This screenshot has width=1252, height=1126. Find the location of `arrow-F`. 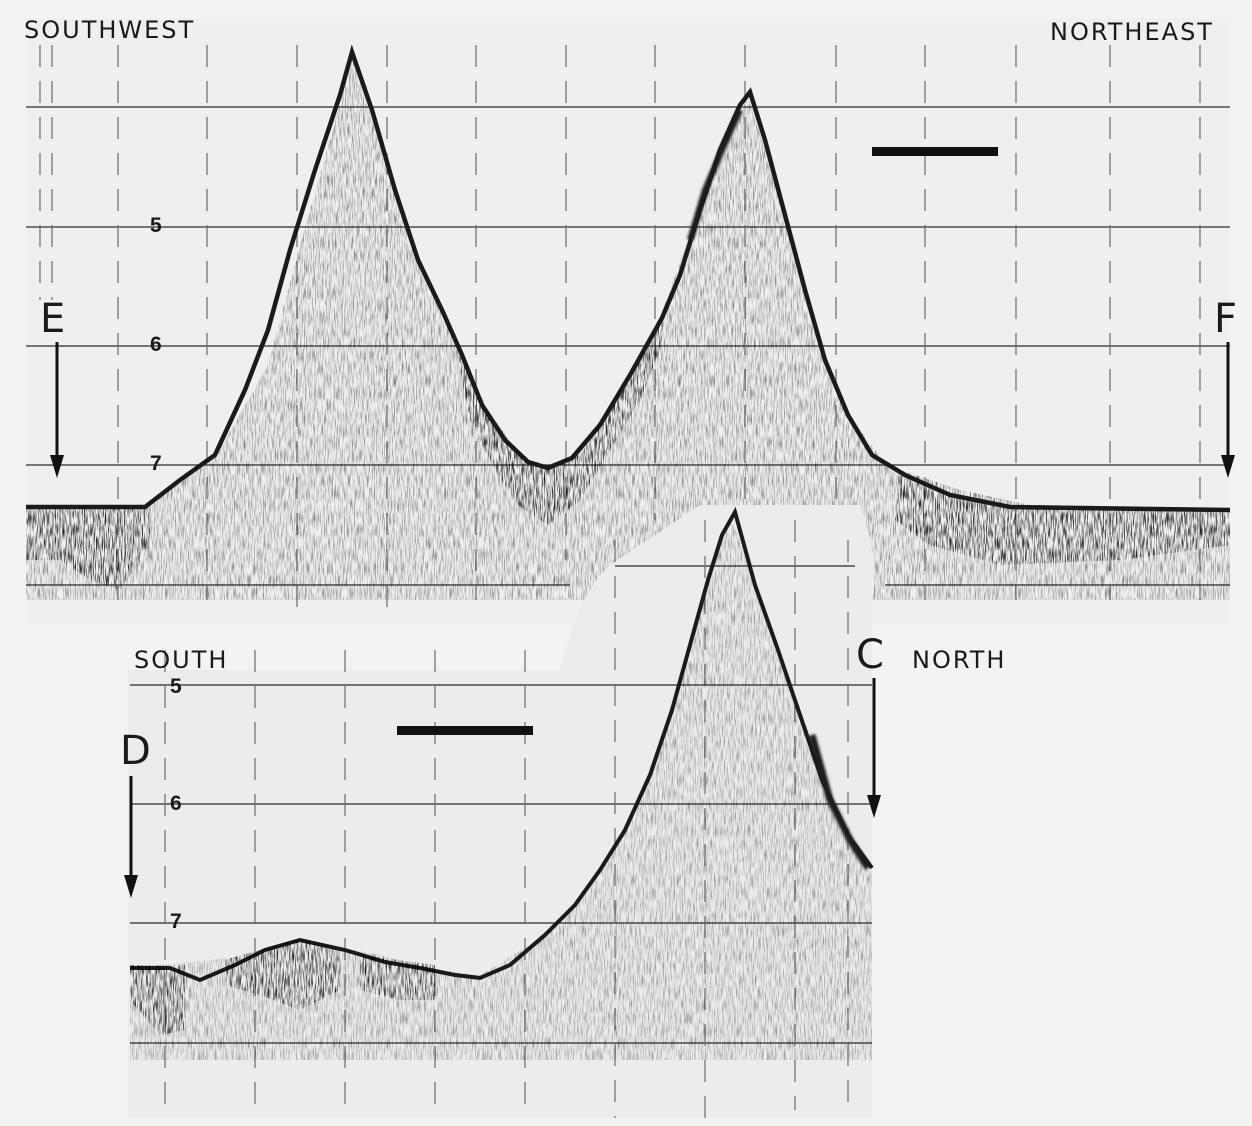

arrow-F is located at coordinates (1228, 410).